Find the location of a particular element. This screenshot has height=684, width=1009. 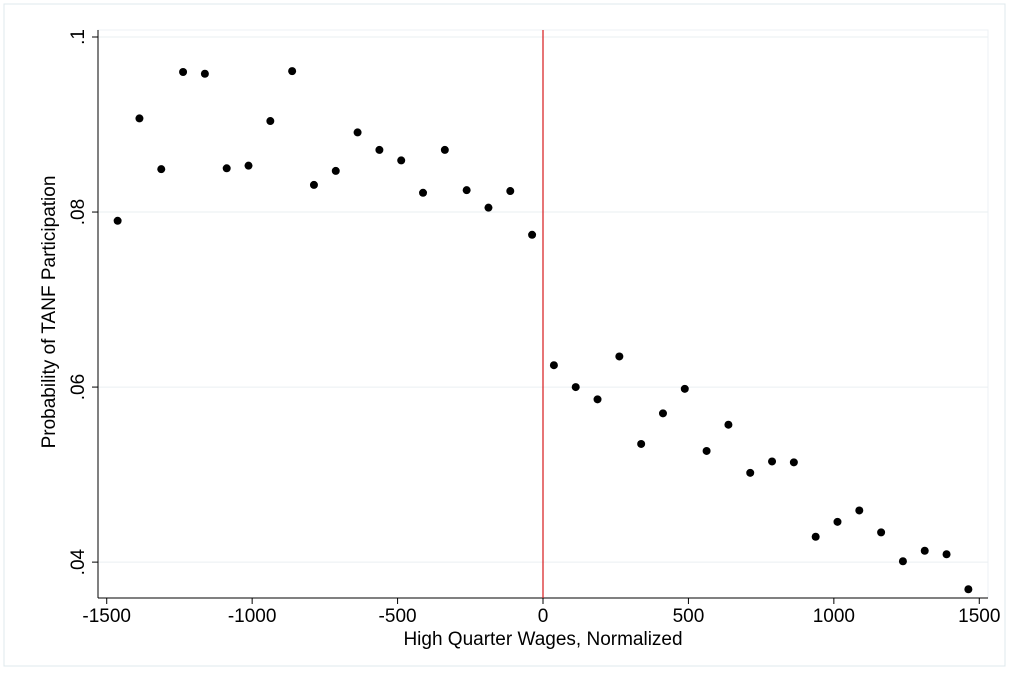

y-axis-title: Probability of TANF Participation is located at coordinates (49, 312).